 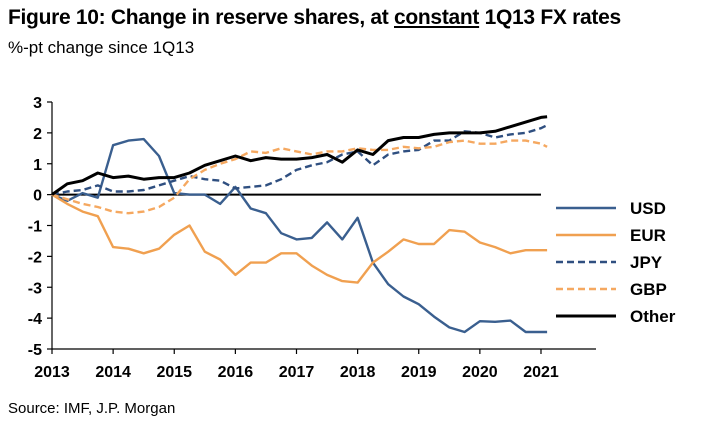 What do you see at coordinates (299, 177) in the screenshot?
I see `series-line-gbp` at bounding box center [299, 177].